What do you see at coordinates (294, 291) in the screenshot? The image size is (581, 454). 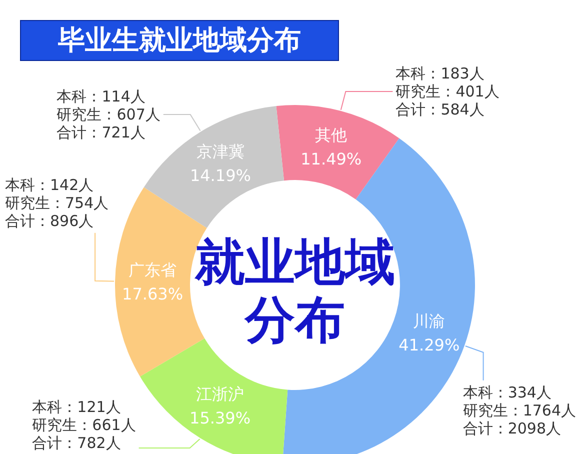 I see `text: 就业地域分布` at bounding box center [294, 291].